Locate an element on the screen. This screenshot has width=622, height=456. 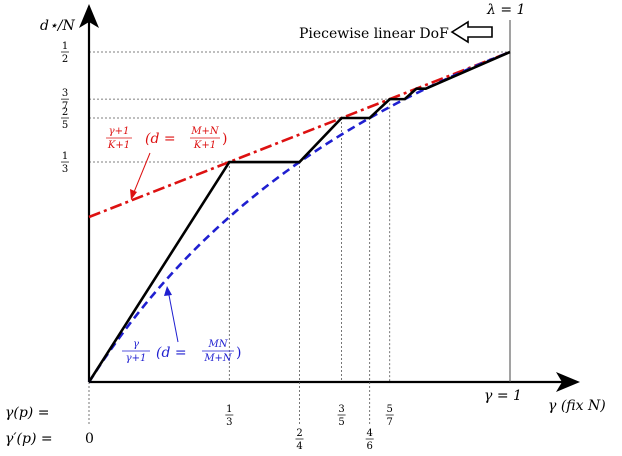
x-tick-gamma-prime-label: 24 is located at coordinates (299, 440).